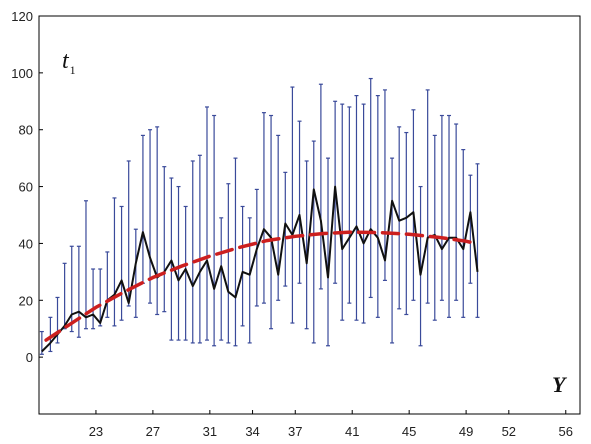 The image size is (591, 444). Describe the element at coordinates (252, 431) in the screenshot. I see `x-tick-label: 34` at that location.